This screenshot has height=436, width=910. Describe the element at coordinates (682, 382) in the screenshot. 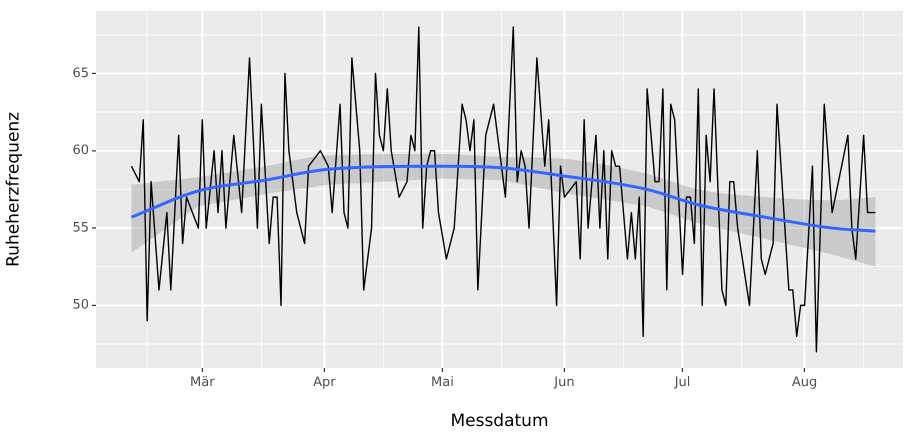

I see `x-tick-label: Jul` at that location.